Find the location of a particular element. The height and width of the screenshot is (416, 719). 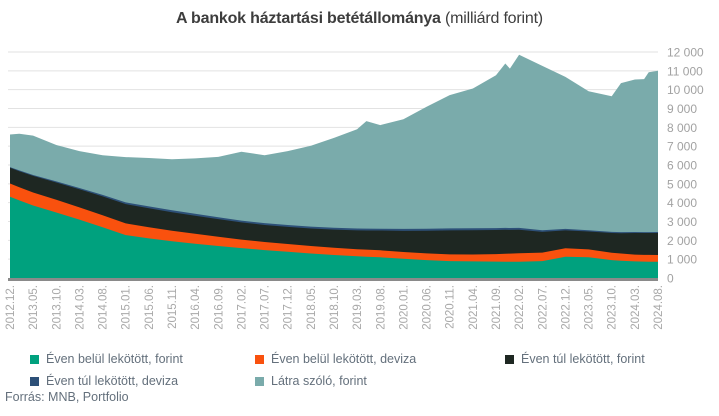

x-tick-label: 2017.12. is located at coordinates (289, 307).